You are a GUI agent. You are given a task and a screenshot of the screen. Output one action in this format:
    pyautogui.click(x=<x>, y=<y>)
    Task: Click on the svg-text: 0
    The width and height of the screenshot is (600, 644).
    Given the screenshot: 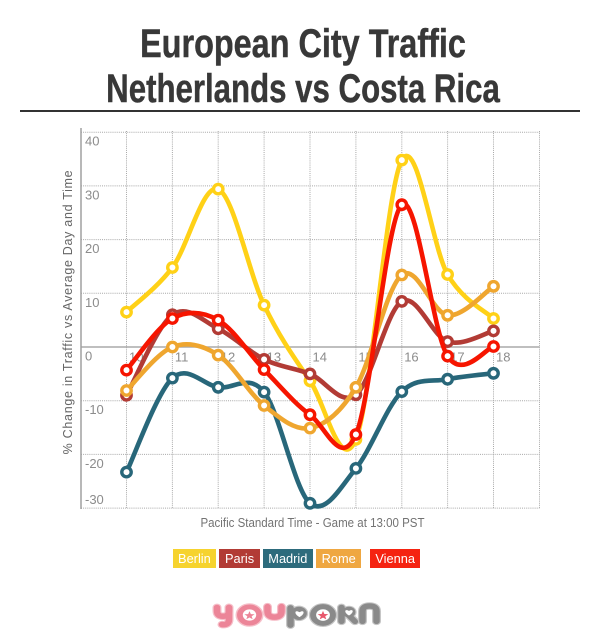 What is the action you would take?
    pyautogui.click(x=88, y=356)
    